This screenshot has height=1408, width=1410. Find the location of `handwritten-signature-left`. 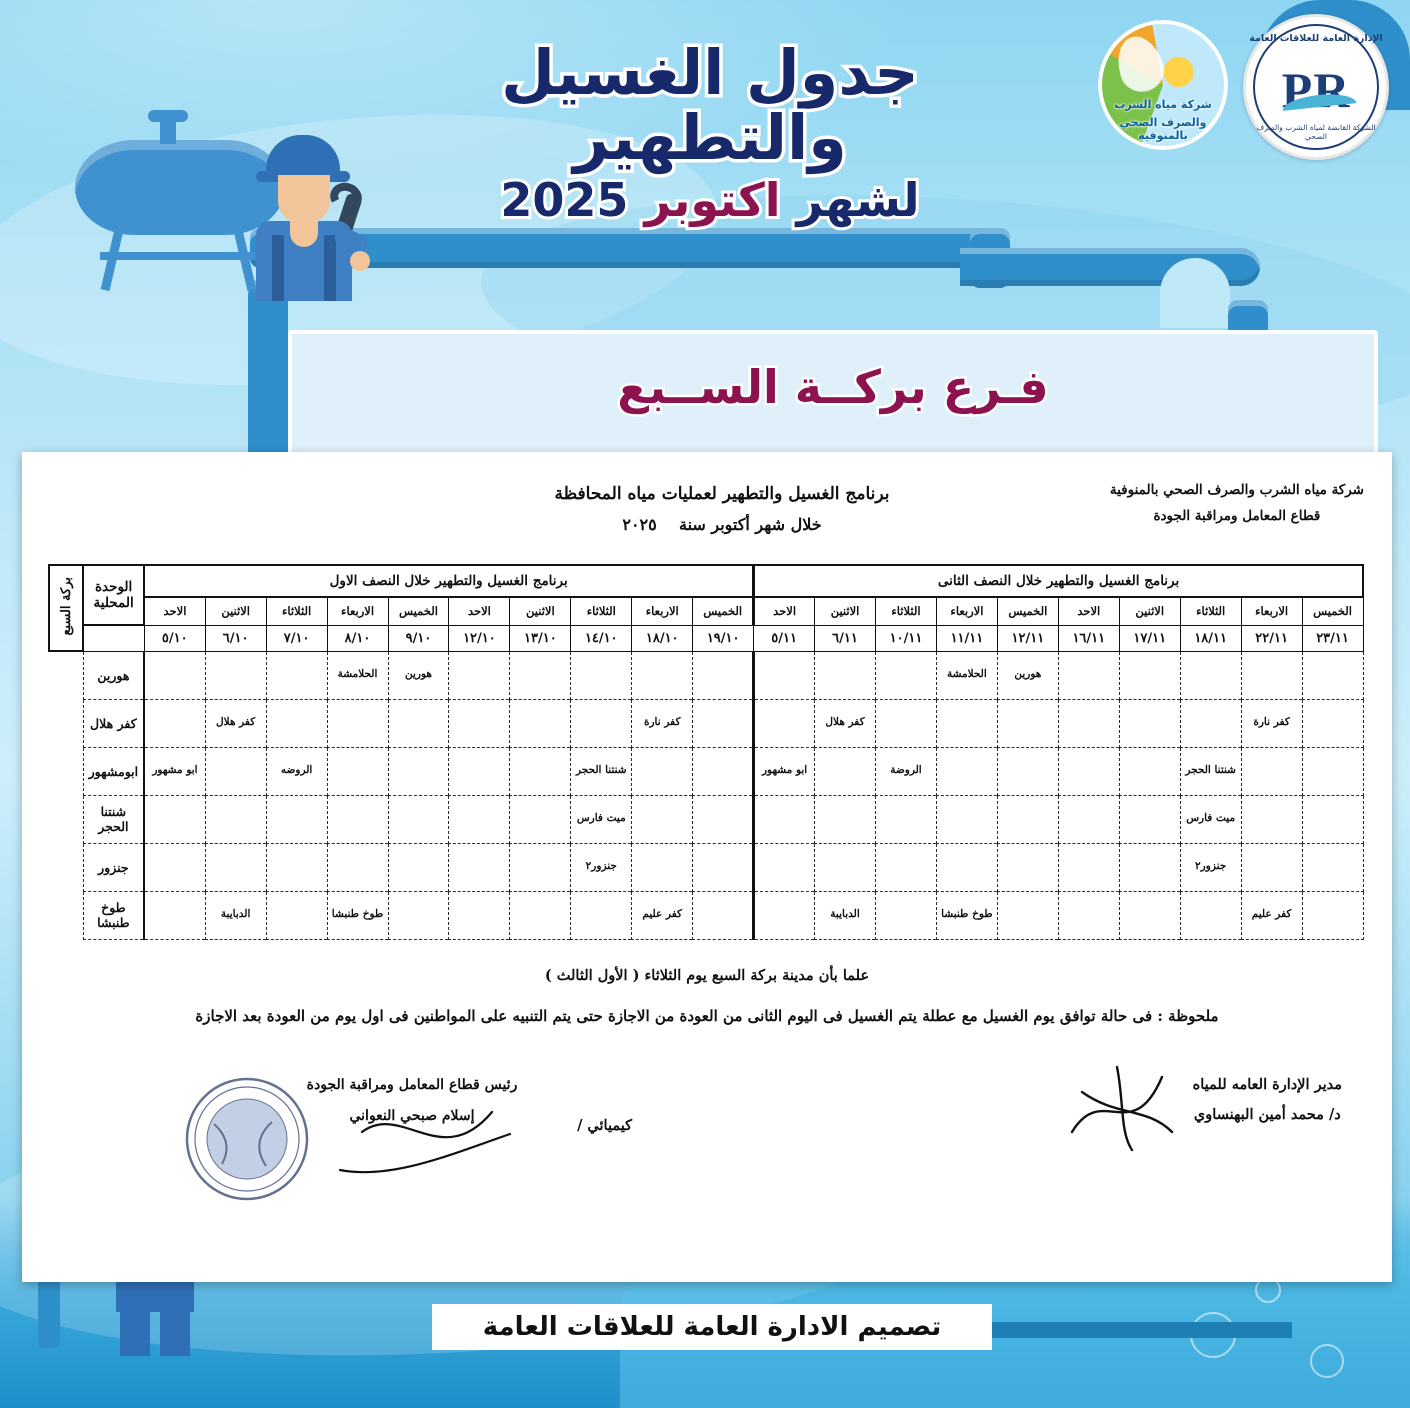

handwritten-signature-left is located at coordinates (425, 1142).